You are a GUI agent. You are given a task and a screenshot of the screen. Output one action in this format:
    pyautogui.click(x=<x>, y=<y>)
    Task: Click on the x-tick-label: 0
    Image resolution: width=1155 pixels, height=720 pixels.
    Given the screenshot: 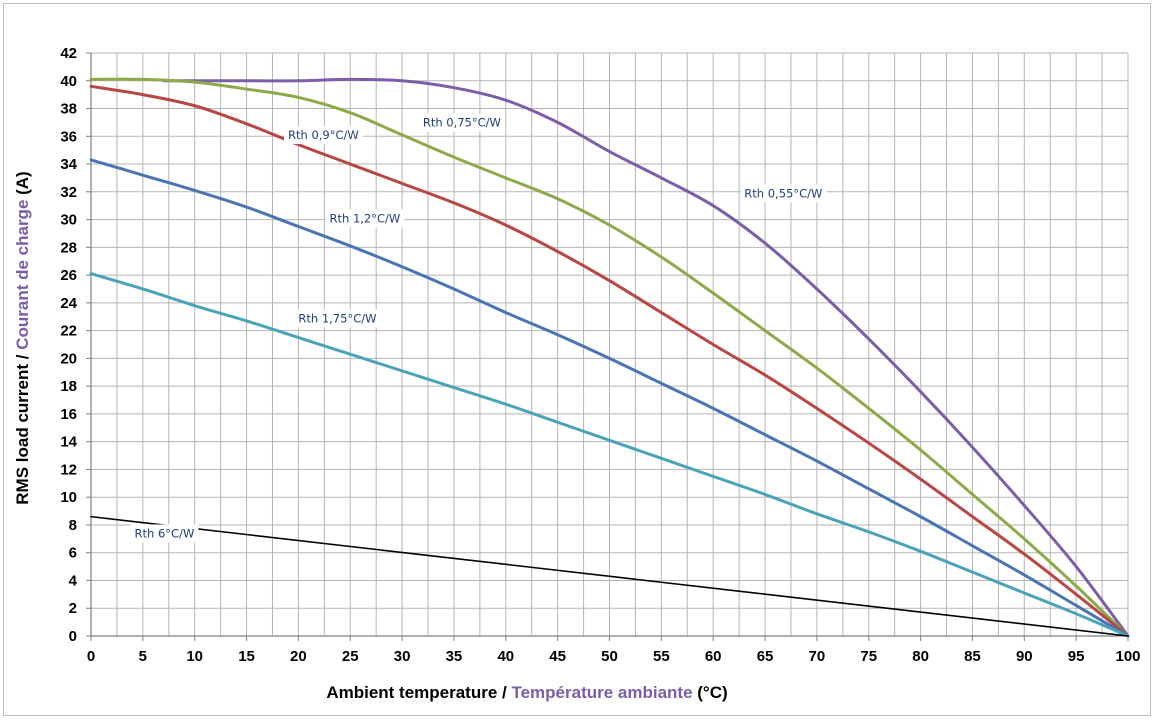 What is the action you would take?
    pyautogui.click(x=91, y=656)
    